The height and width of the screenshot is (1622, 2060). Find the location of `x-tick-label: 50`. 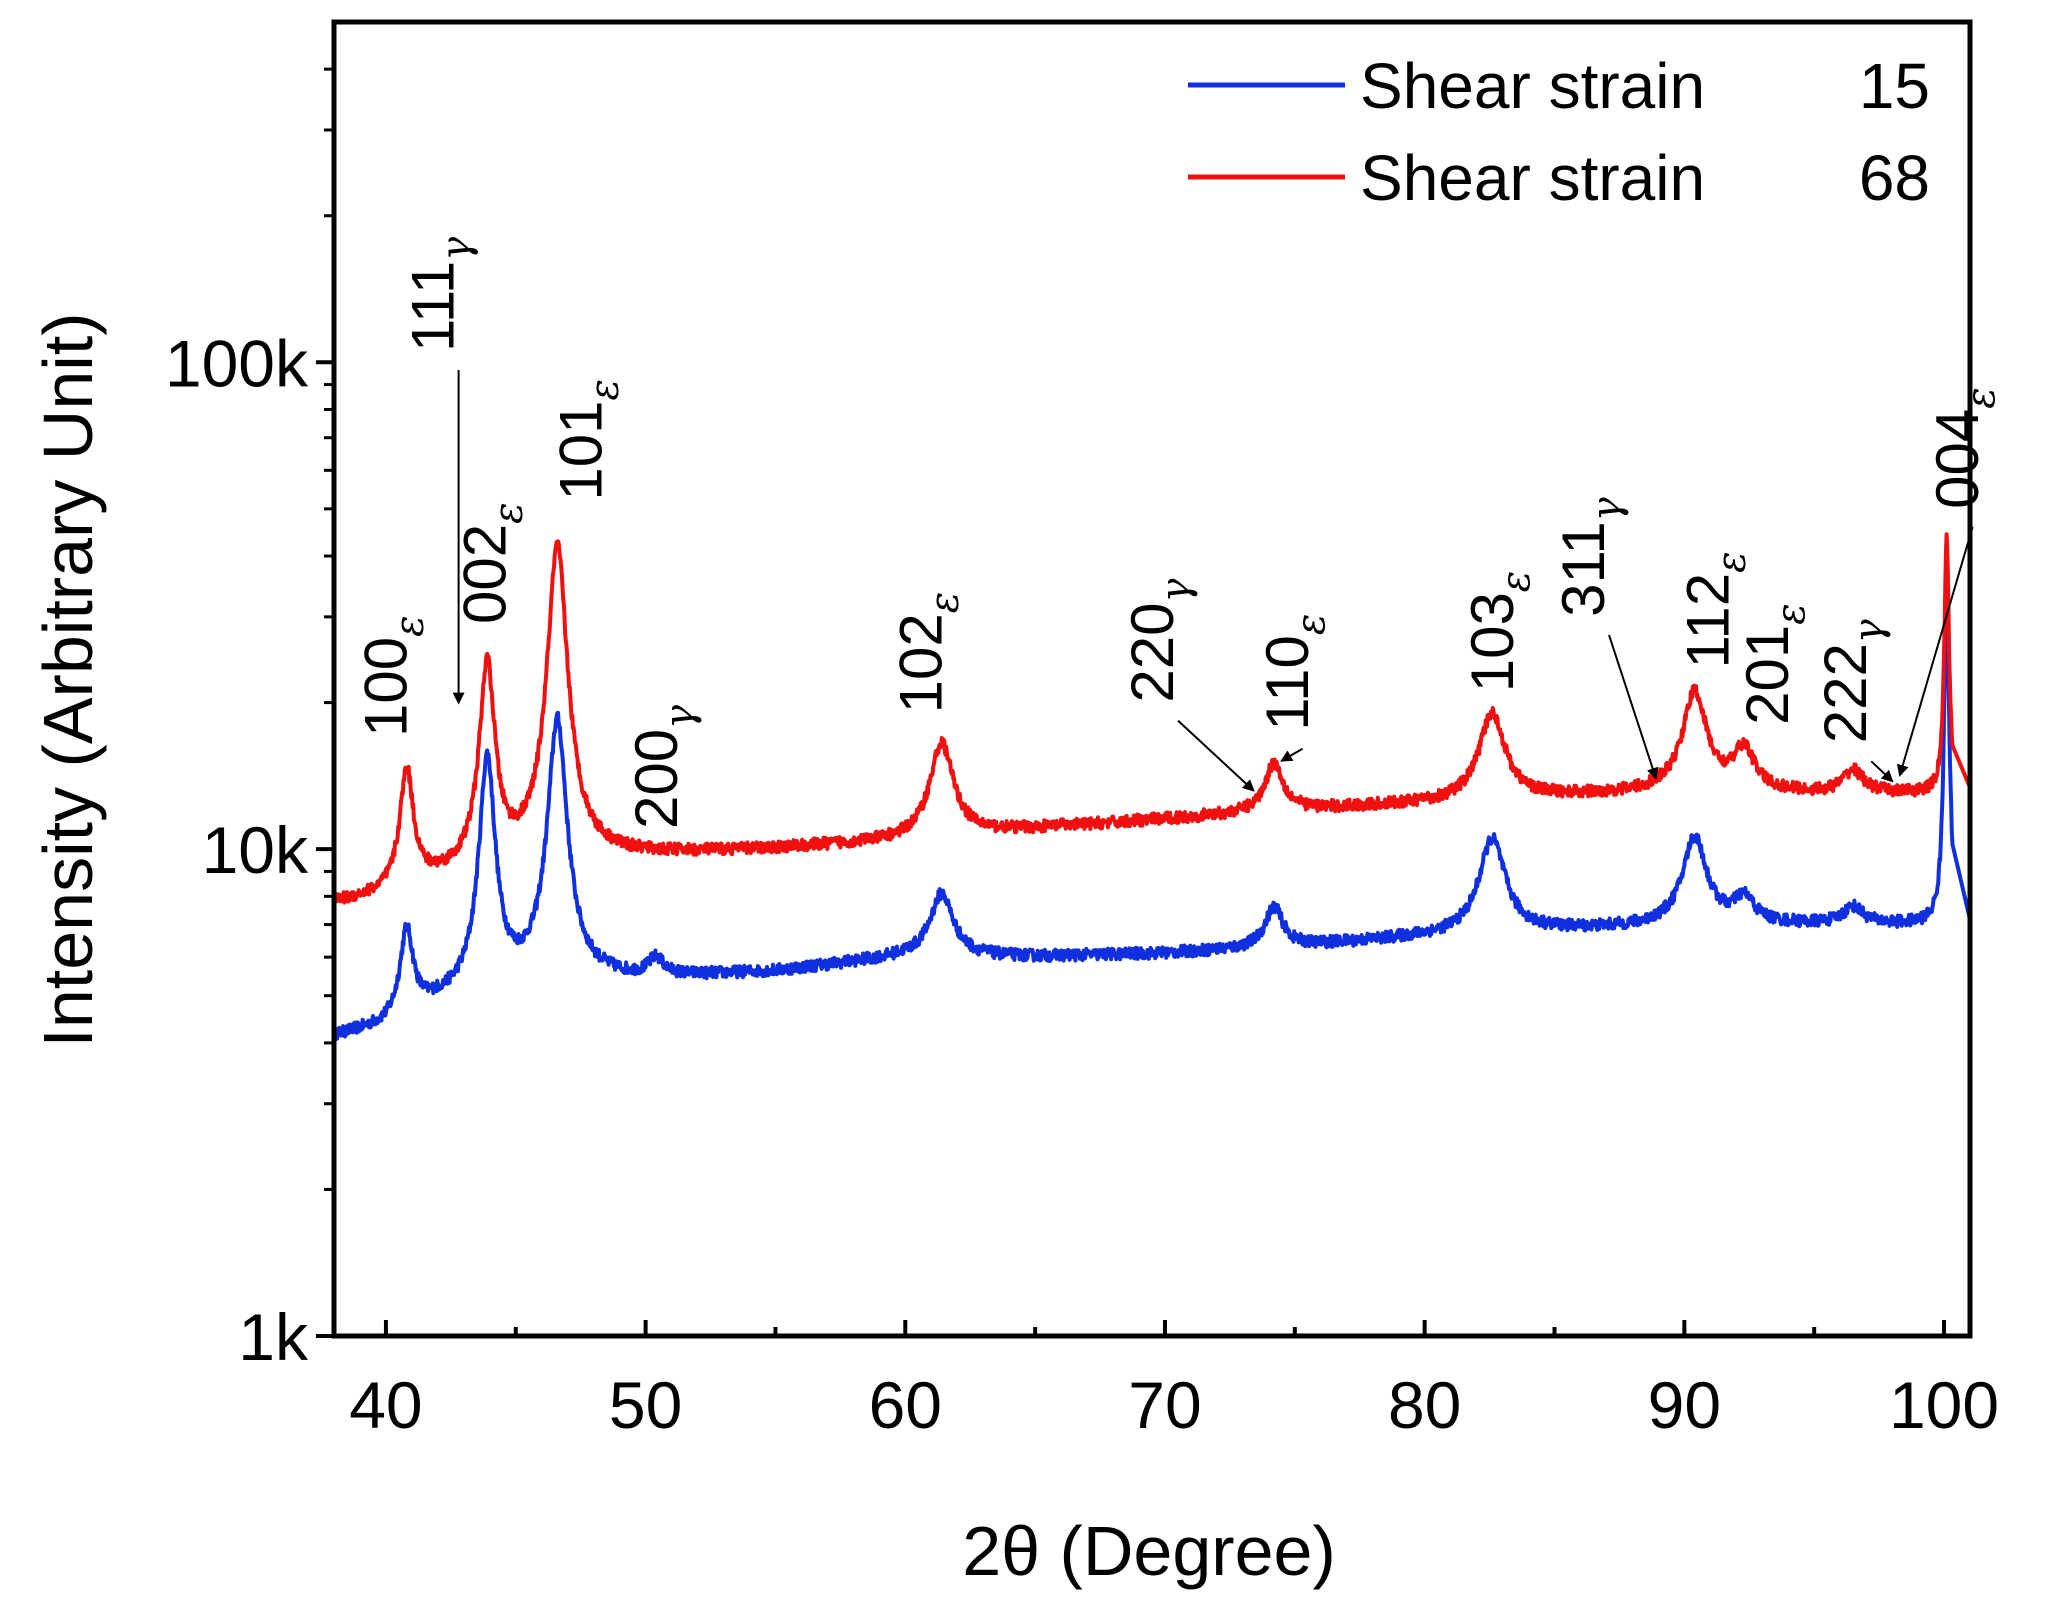

x-tick-label: 50 is located at coordinates (645, 1405).